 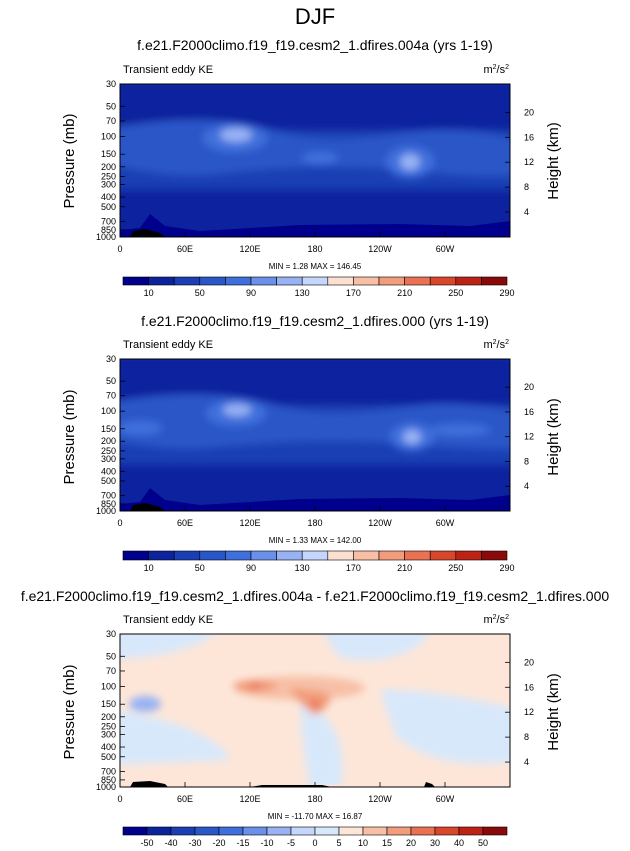 What do you see at coordinates (387, 843) in the screenshot?
I see `panel-3-colorbar-label: 15` at bounding box center [387, 843].